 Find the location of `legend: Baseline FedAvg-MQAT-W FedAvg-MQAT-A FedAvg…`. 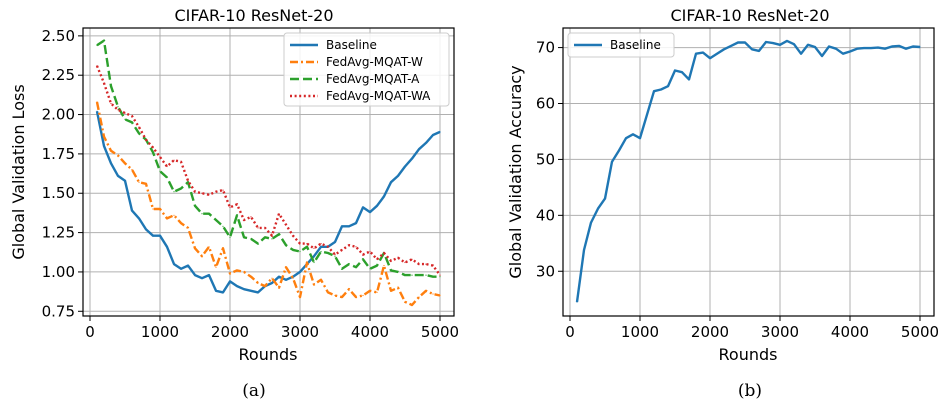

legend: Baseline FedAvg-MQAT-W FedAvg-MQAT-A FedAvg… is located at coordinates (366, 69).